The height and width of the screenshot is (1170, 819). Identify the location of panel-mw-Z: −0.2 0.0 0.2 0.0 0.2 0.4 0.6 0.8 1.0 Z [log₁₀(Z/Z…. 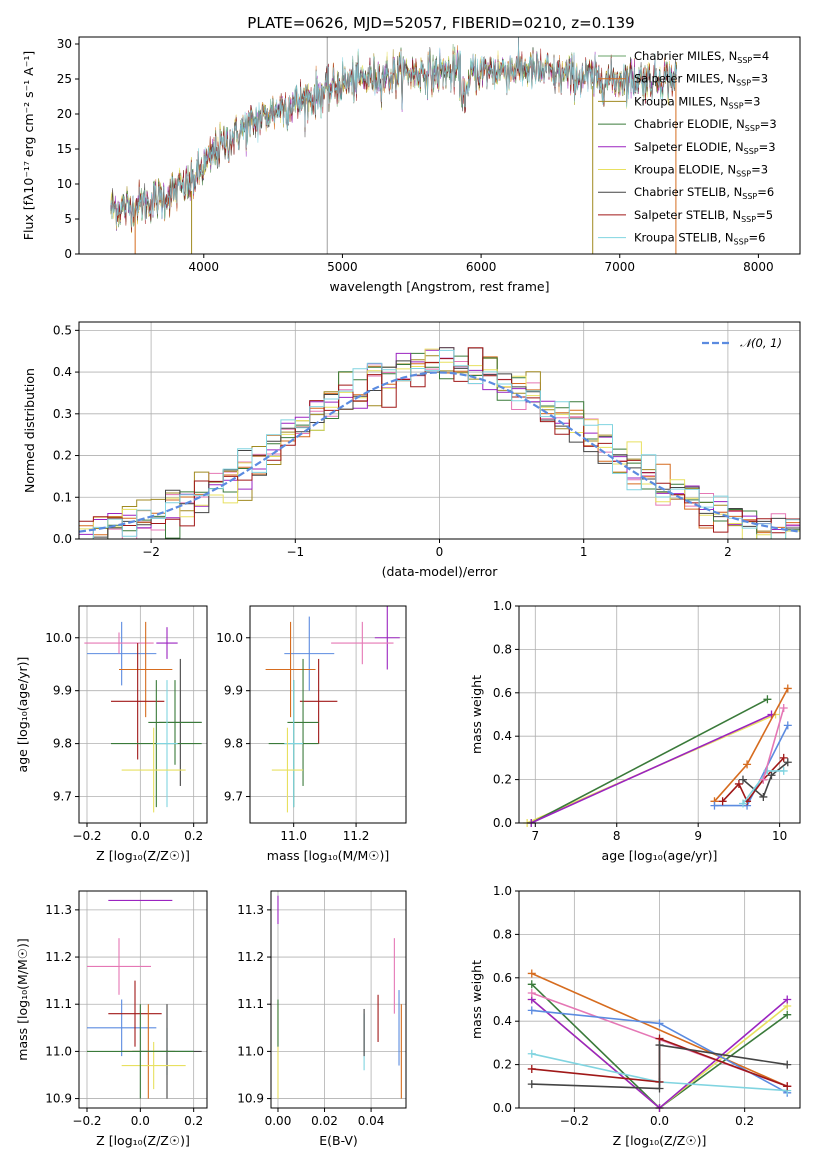
(635, 1016).